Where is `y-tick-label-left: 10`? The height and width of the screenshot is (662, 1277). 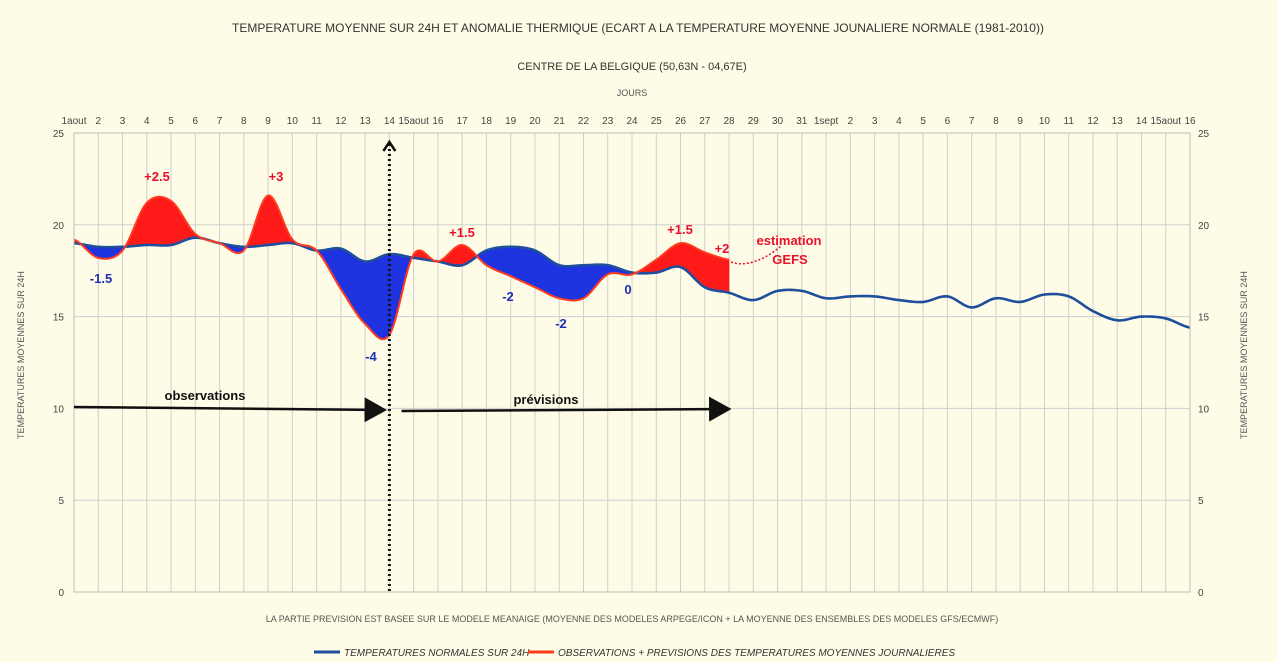 y-tick-label-left: 10 is located at coordinates (59, 409).